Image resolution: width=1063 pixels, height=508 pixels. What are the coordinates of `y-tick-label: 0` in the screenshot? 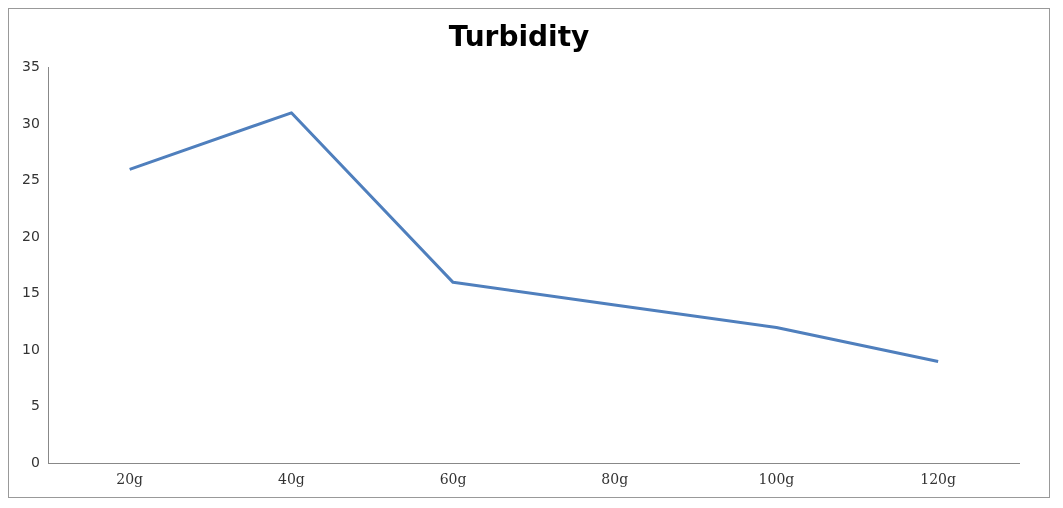 It's located at (35, 461).